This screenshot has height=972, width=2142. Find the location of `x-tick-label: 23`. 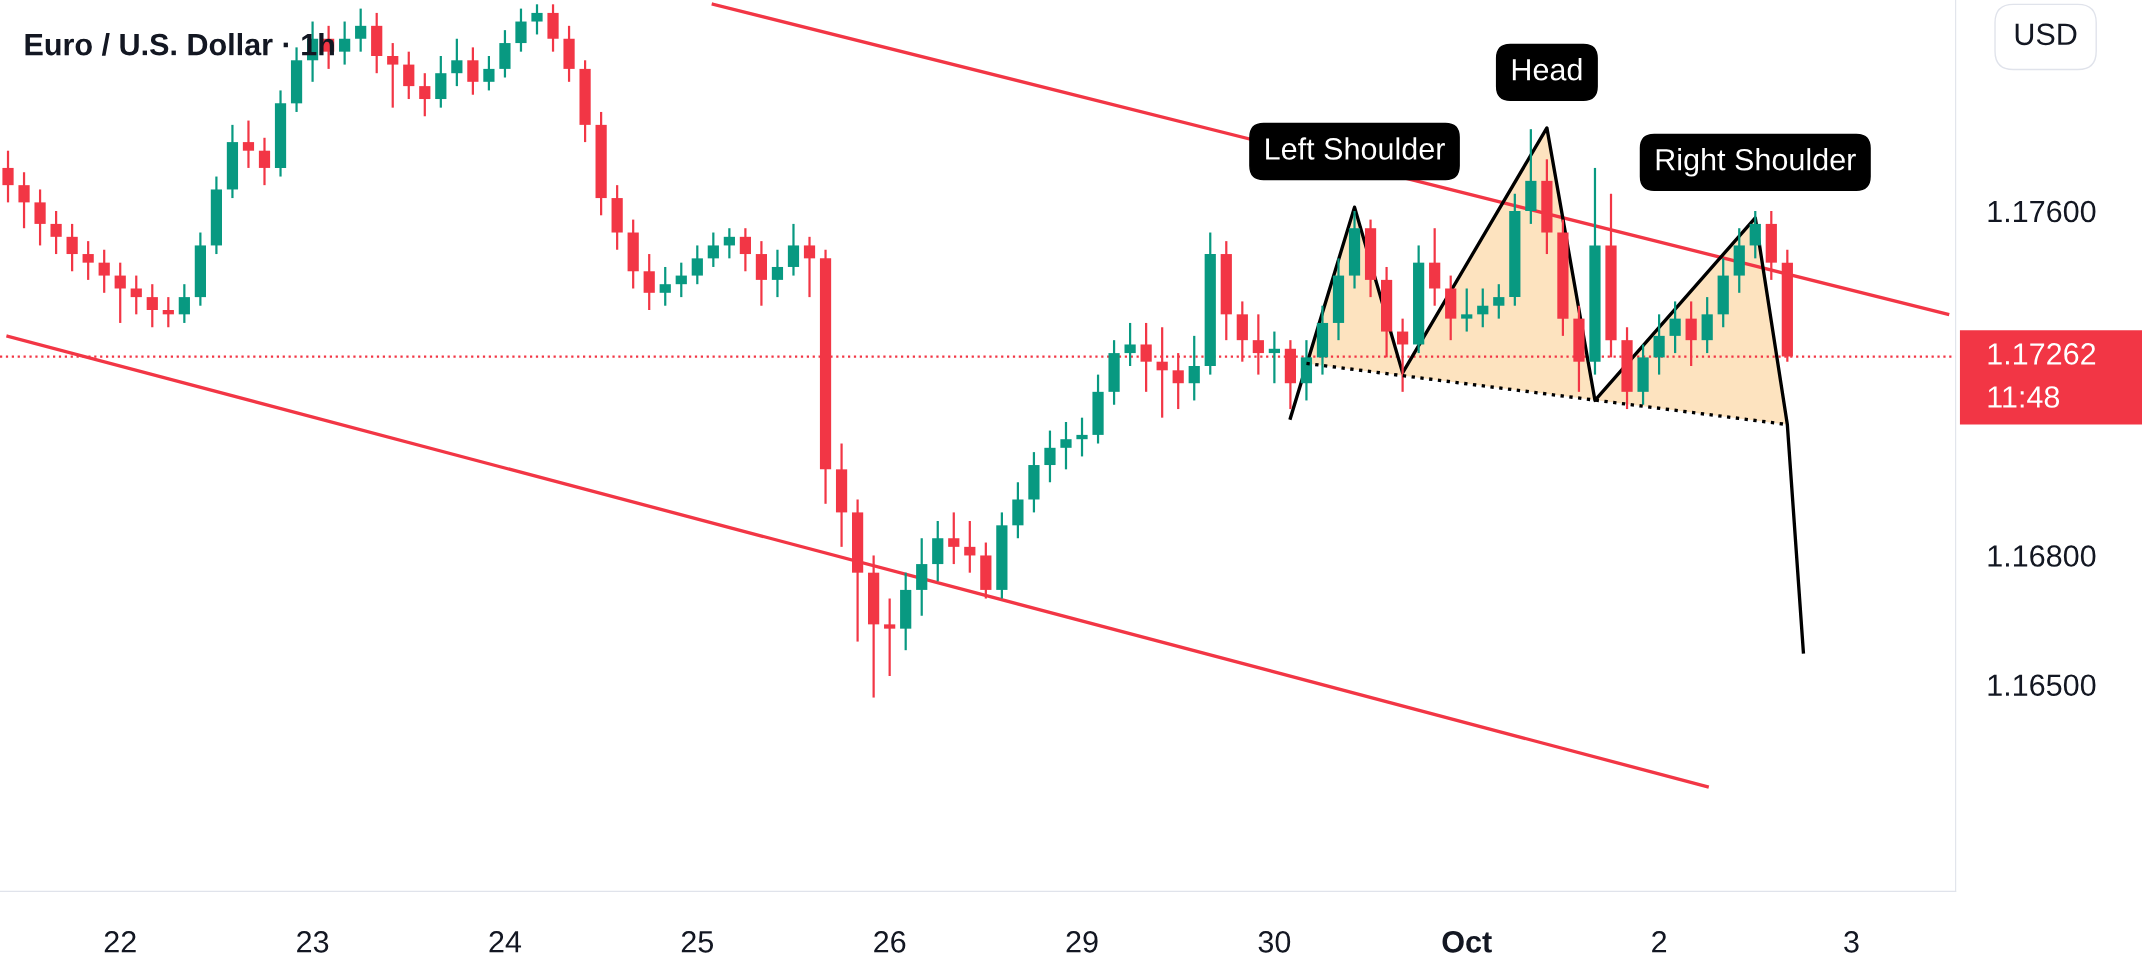

x-tick-label: 23 is located at coordinates (313, 942).